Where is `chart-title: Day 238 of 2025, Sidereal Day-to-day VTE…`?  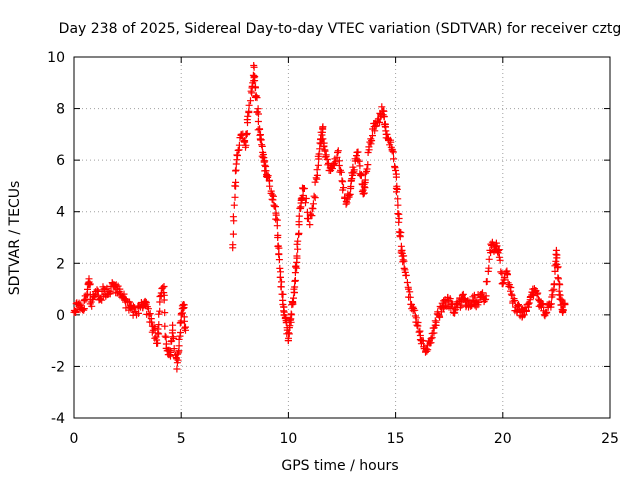 chart-title: Day 238 of 2025, Sidereal Day-to-day VTE… is located at coordinates (340, 29).